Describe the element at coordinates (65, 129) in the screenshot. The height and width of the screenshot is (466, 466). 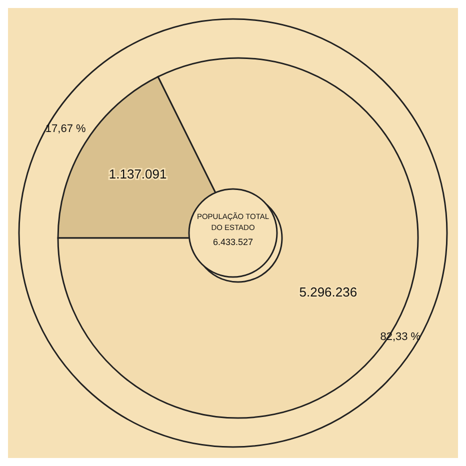
I see `text: 17,67 %` at that location.